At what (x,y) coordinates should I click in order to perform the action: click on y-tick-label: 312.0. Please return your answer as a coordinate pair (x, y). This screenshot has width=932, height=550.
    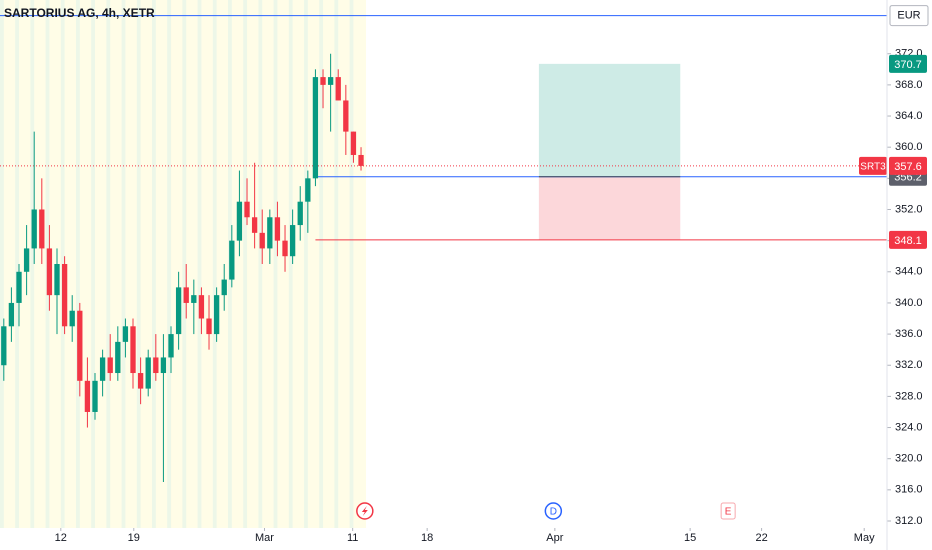
    Looking at the image, I should click on (909, 521).